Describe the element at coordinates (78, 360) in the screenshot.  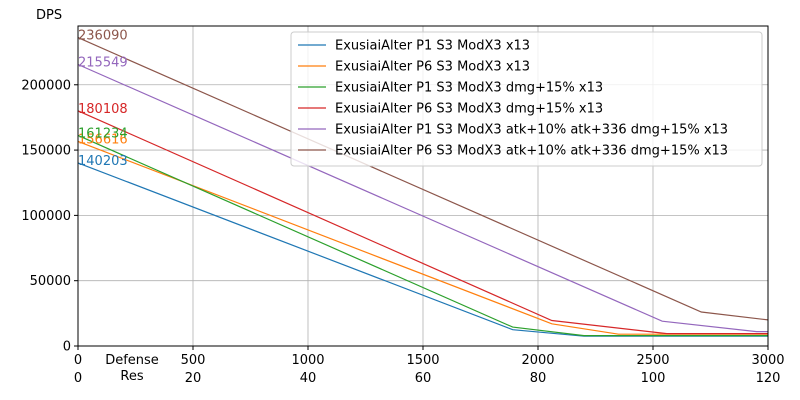
I see `x-tick-label: 0` at that location.